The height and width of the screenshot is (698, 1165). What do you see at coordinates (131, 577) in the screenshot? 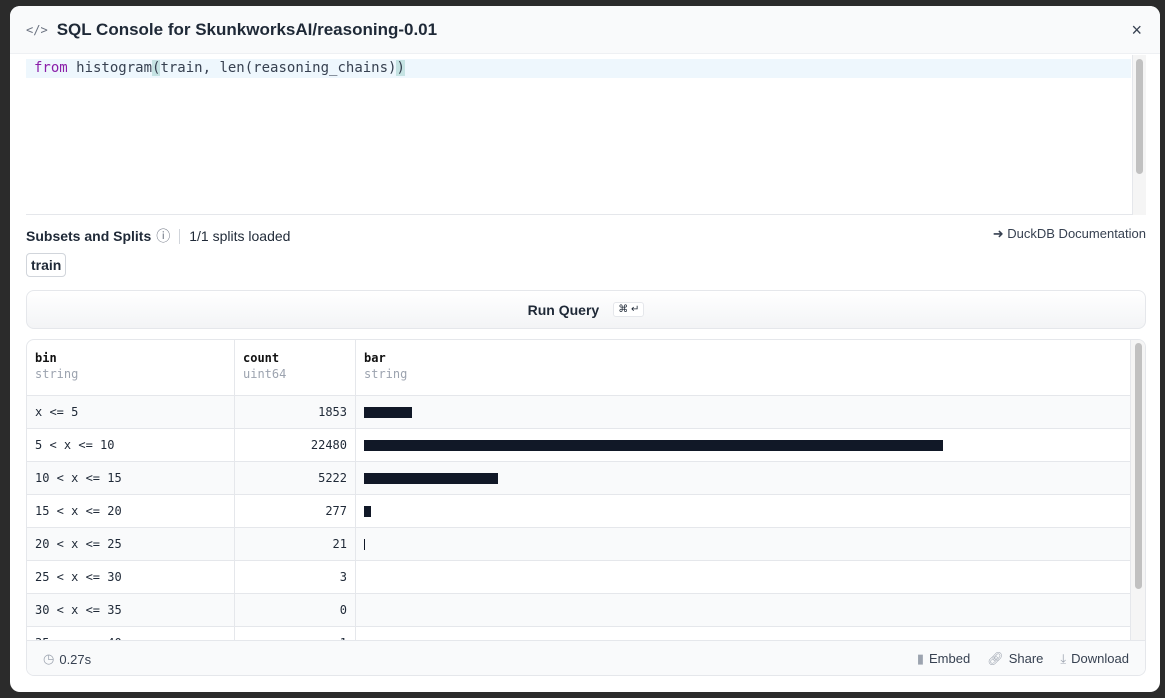
I see `bin-cell: 25 < x <= 30` at bounding box center [131, 577].